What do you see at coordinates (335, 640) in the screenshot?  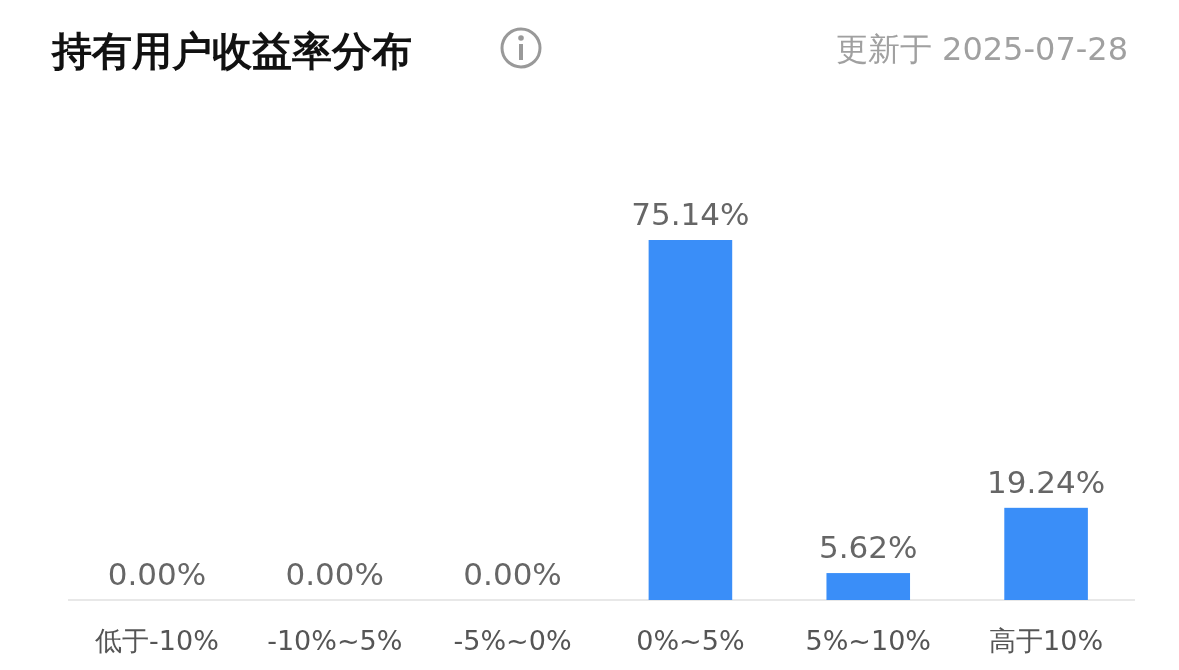 I see `x-tick-label: -10%~5%` at bounding box center [335, 640].